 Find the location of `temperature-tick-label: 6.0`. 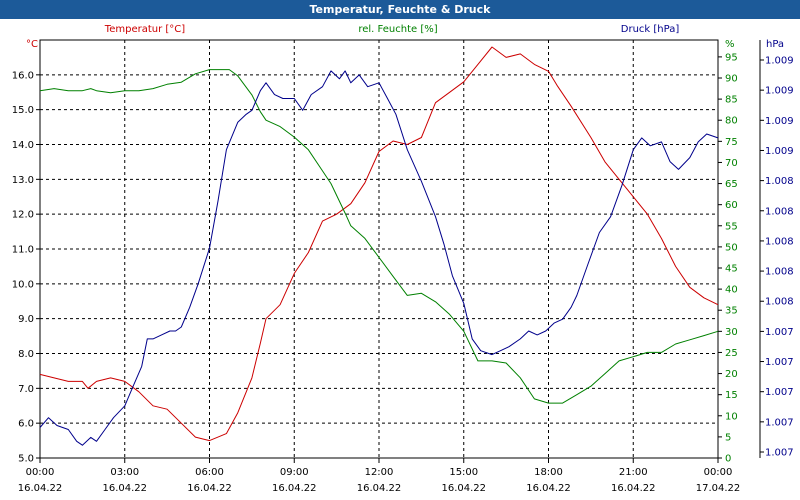

temperature-tick-label: 6.0 is located at coordinates (26, 424).